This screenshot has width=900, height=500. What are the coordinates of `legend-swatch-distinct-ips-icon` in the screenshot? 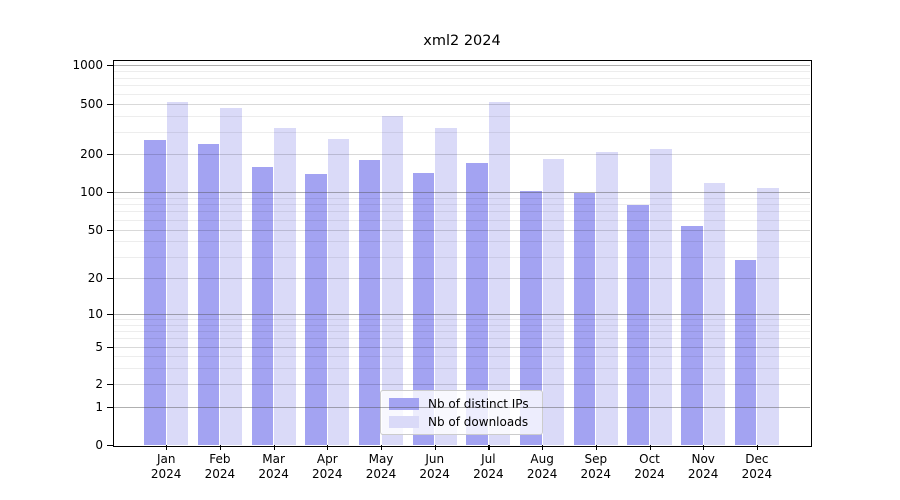 It's located at (404, 403).